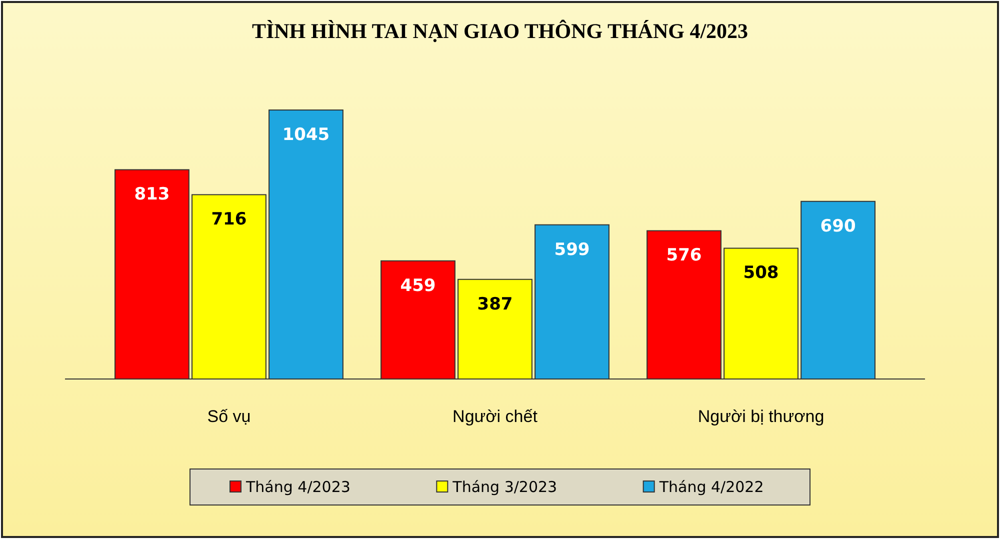 The width and height of the screenshot is (1000, 539). I want to click on data-label: 1045, so click(306, 135).